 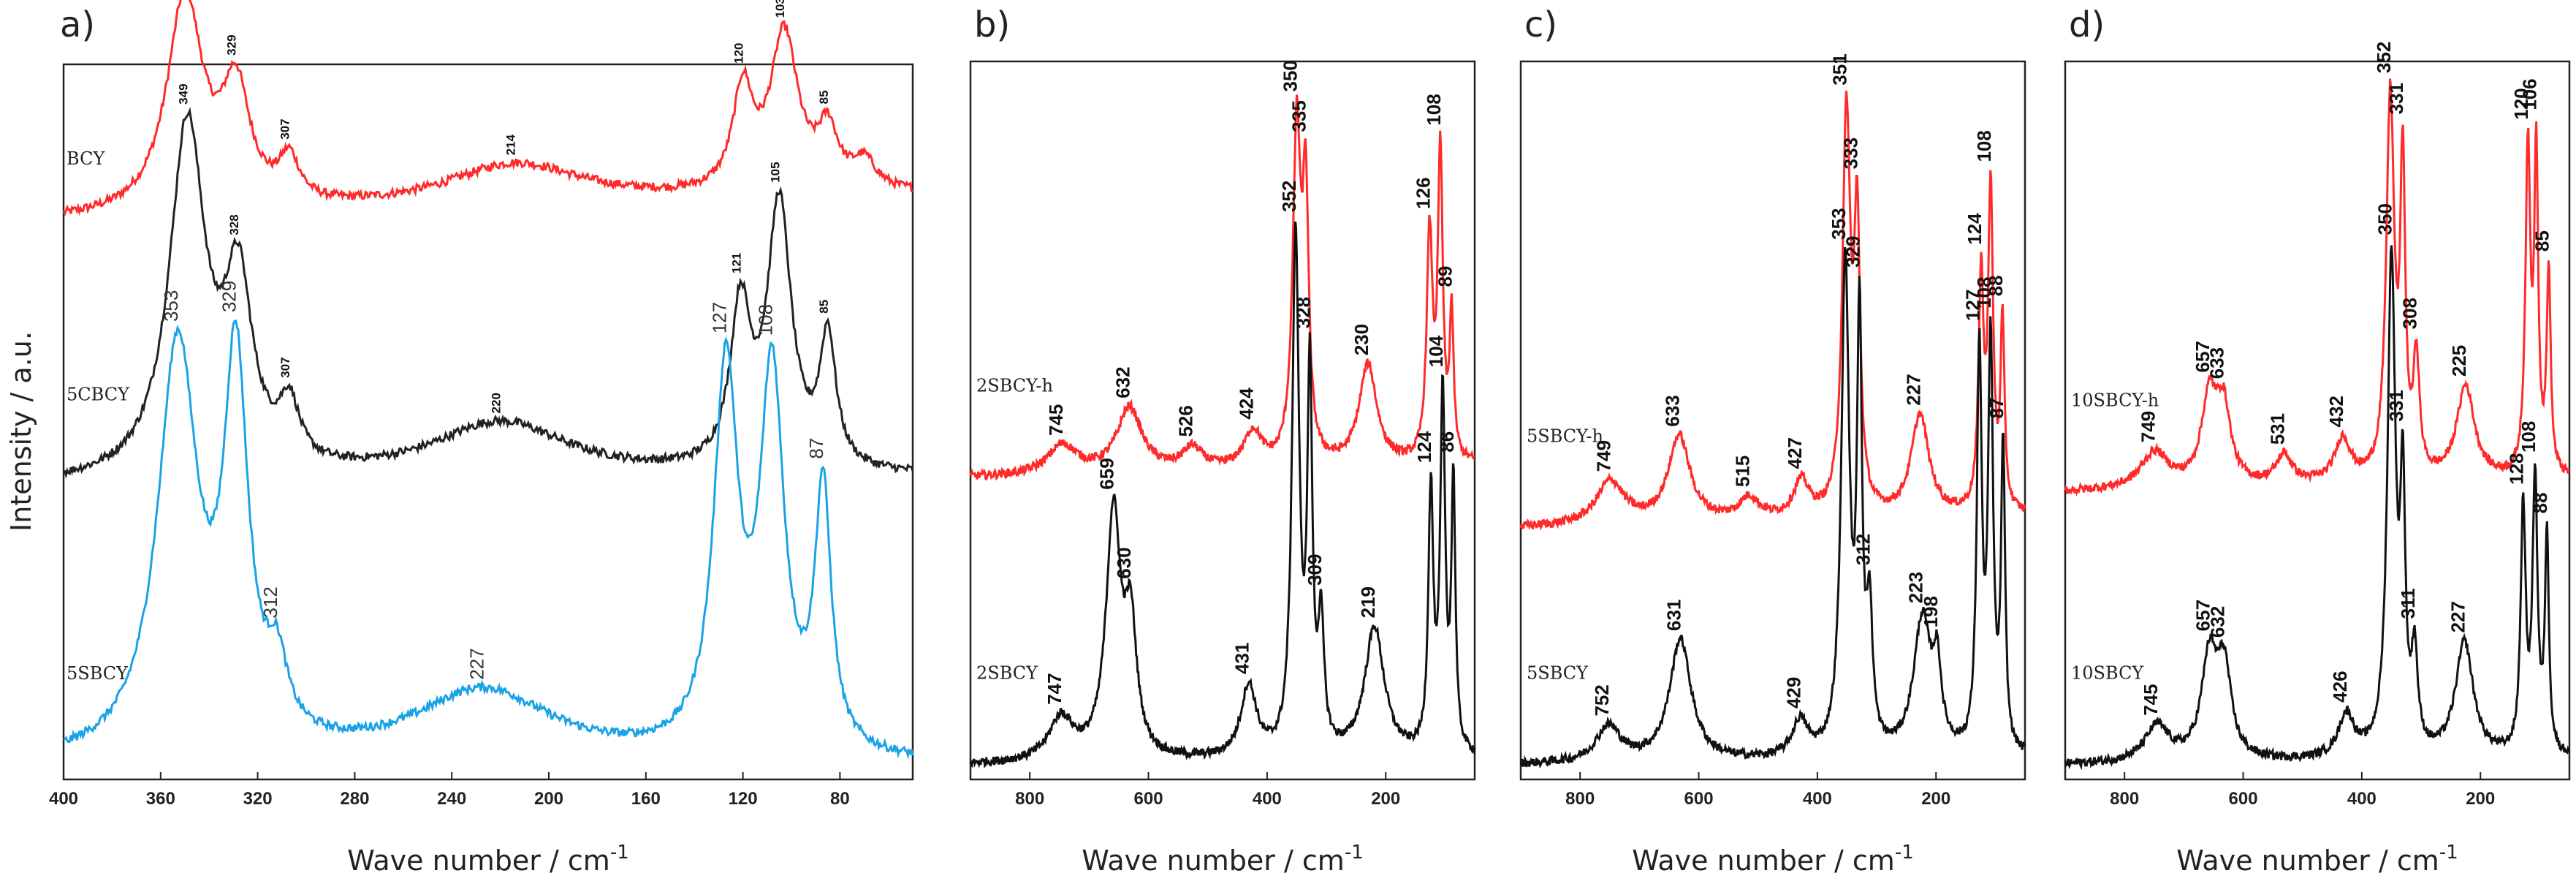 I want to click on peak-label: 432, so click(x=2336, y=411).